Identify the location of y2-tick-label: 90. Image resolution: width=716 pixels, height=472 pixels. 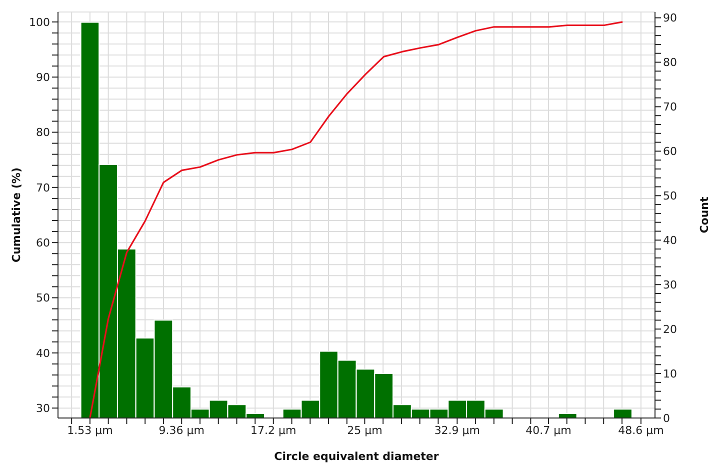
(670, 18).